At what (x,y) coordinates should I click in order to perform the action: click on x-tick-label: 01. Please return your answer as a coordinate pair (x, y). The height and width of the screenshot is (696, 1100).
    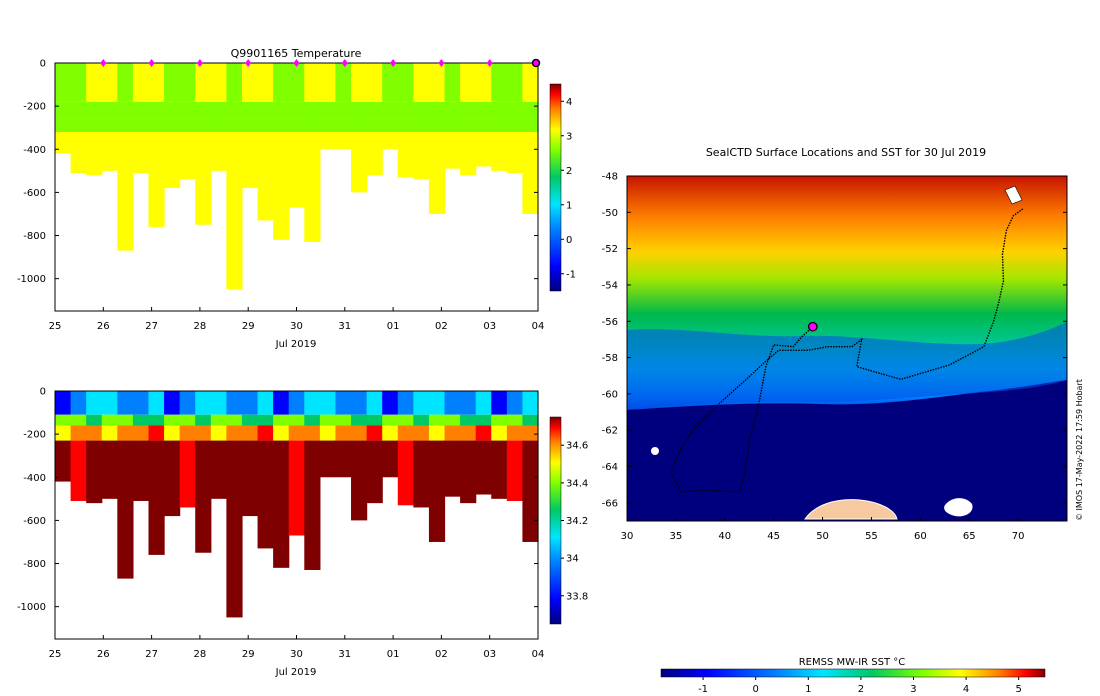
    Looking at the image, I should click on (393, 654).